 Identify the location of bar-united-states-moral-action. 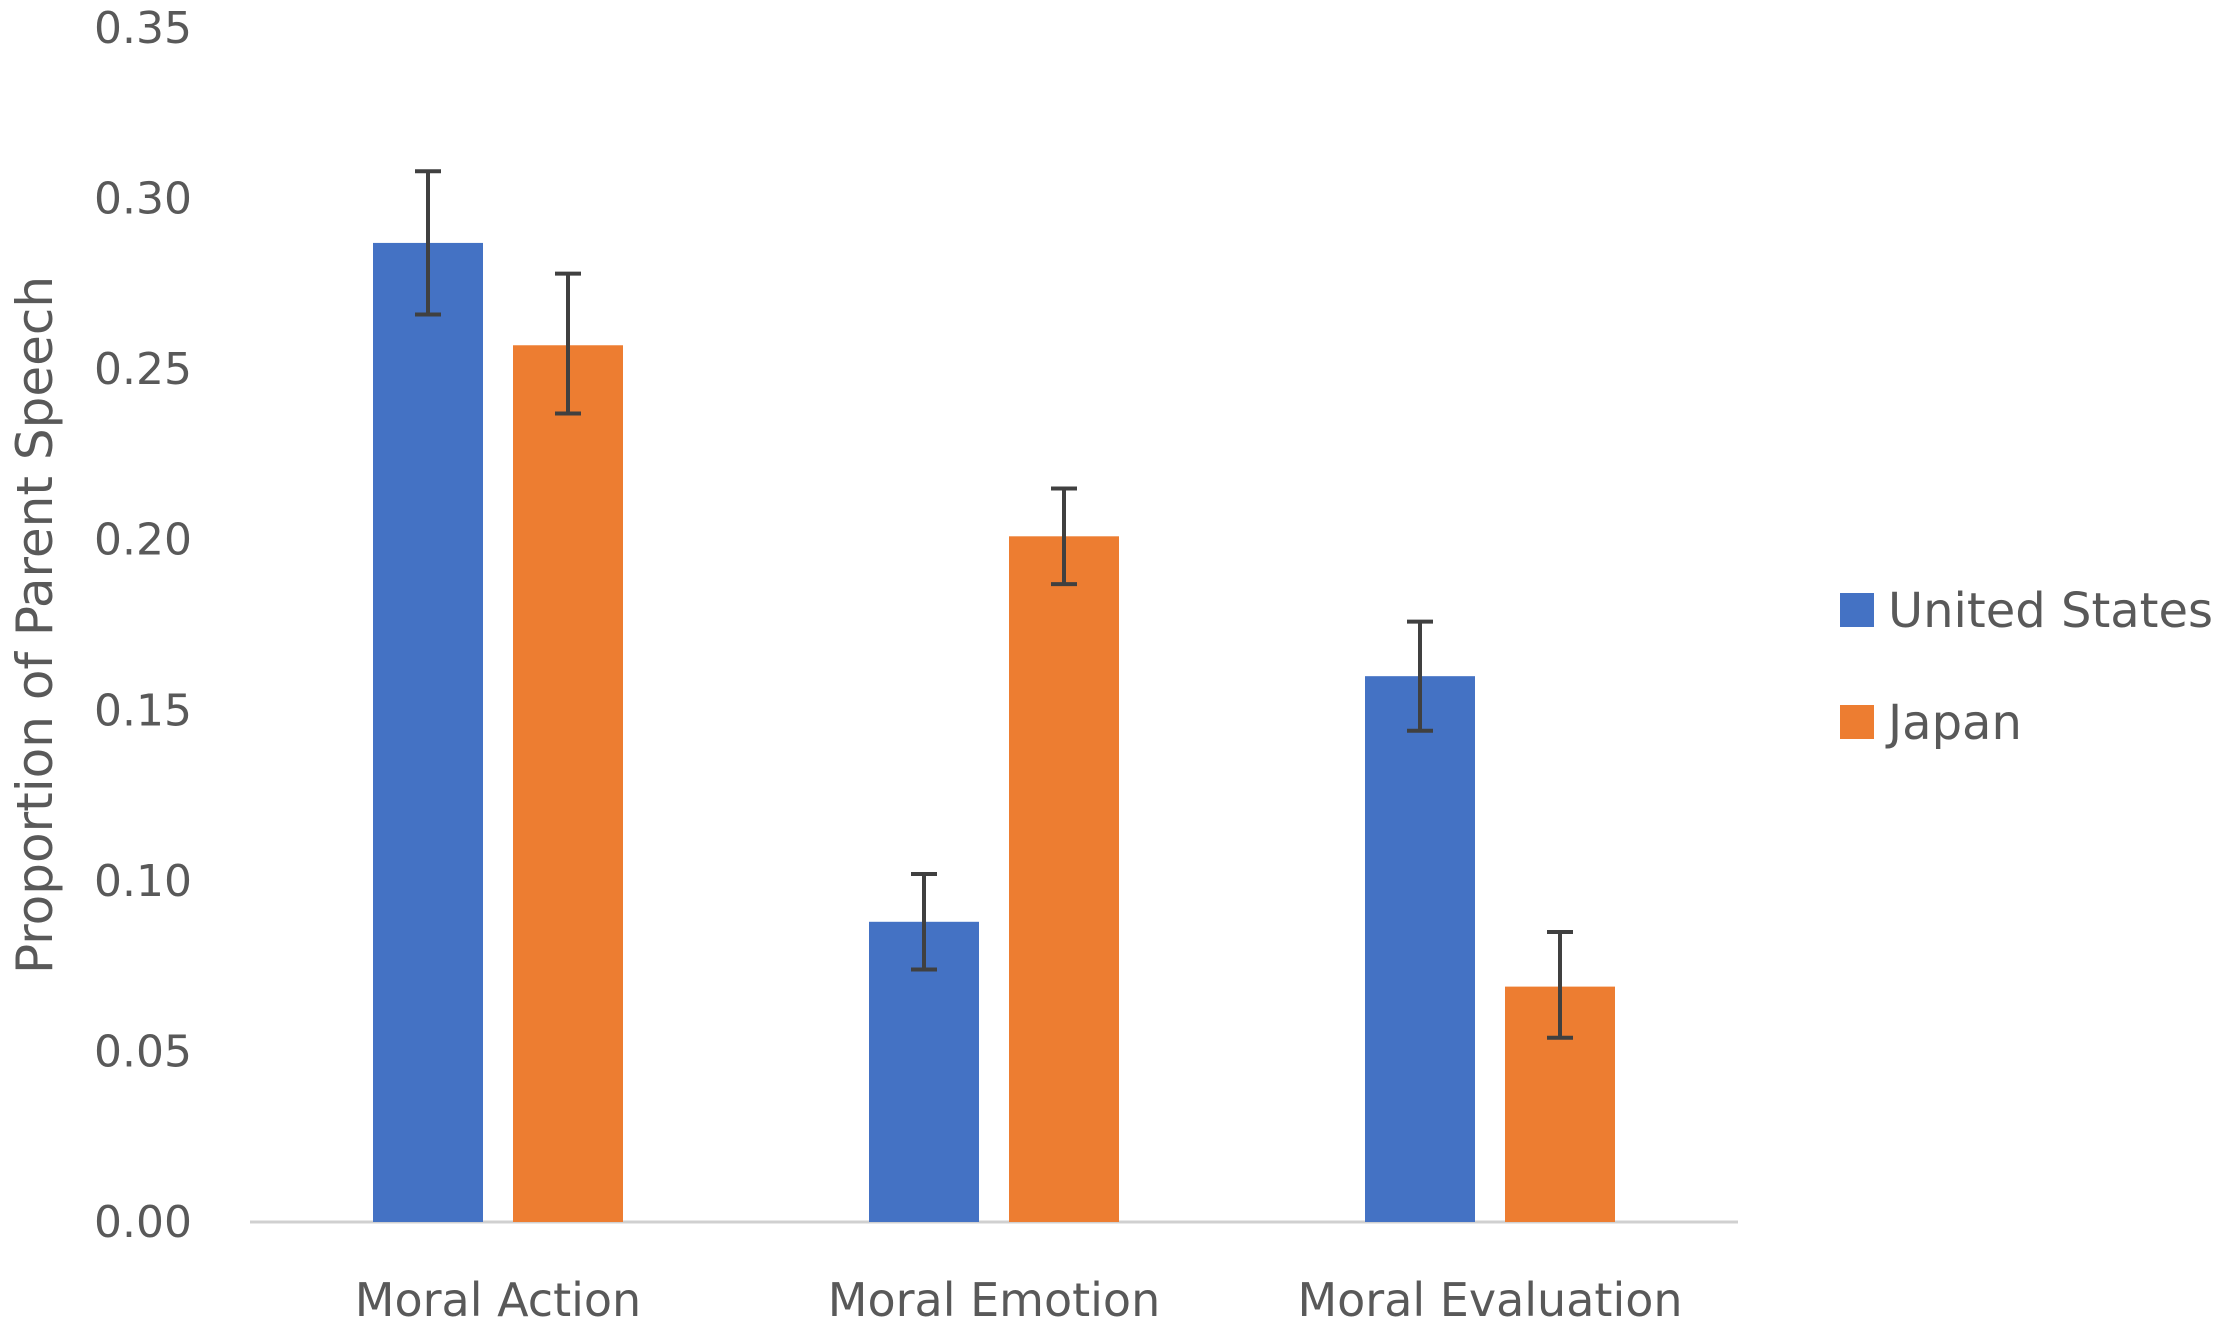
(428, 732).